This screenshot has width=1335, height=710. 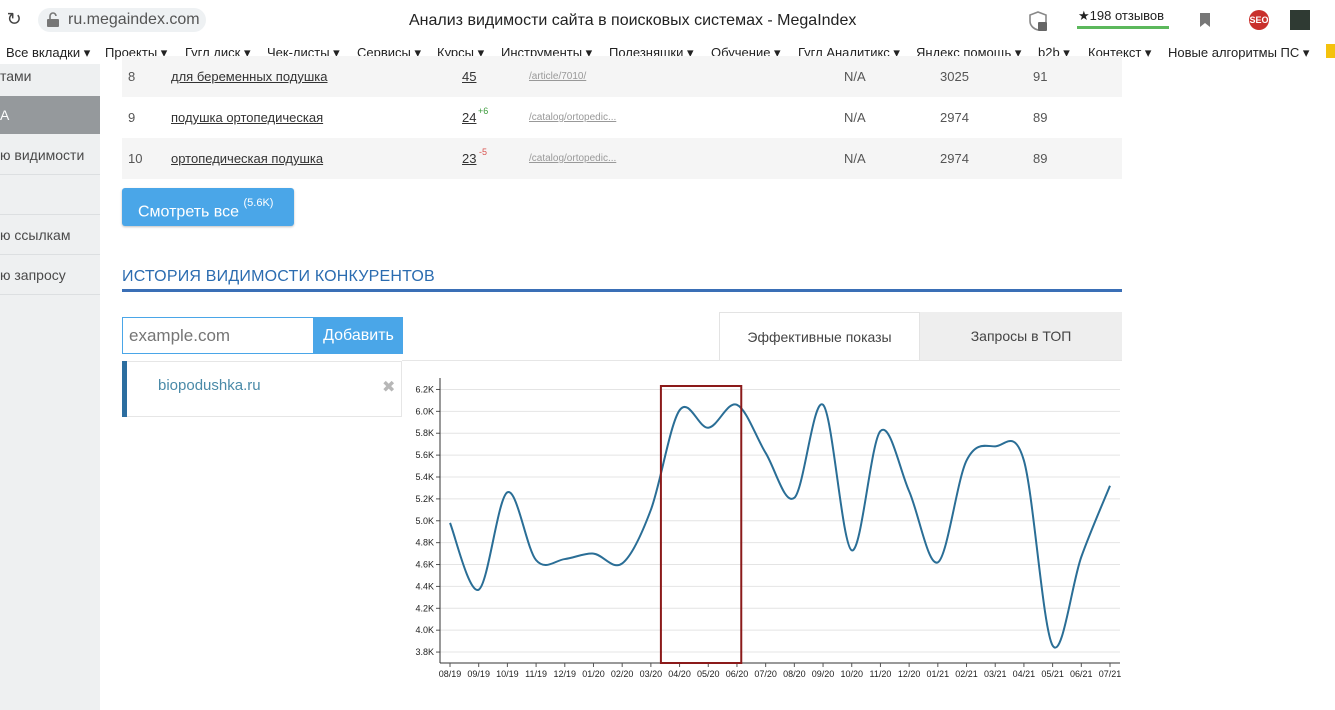 I want to click on lock-icon, so click(x=53, y=20).